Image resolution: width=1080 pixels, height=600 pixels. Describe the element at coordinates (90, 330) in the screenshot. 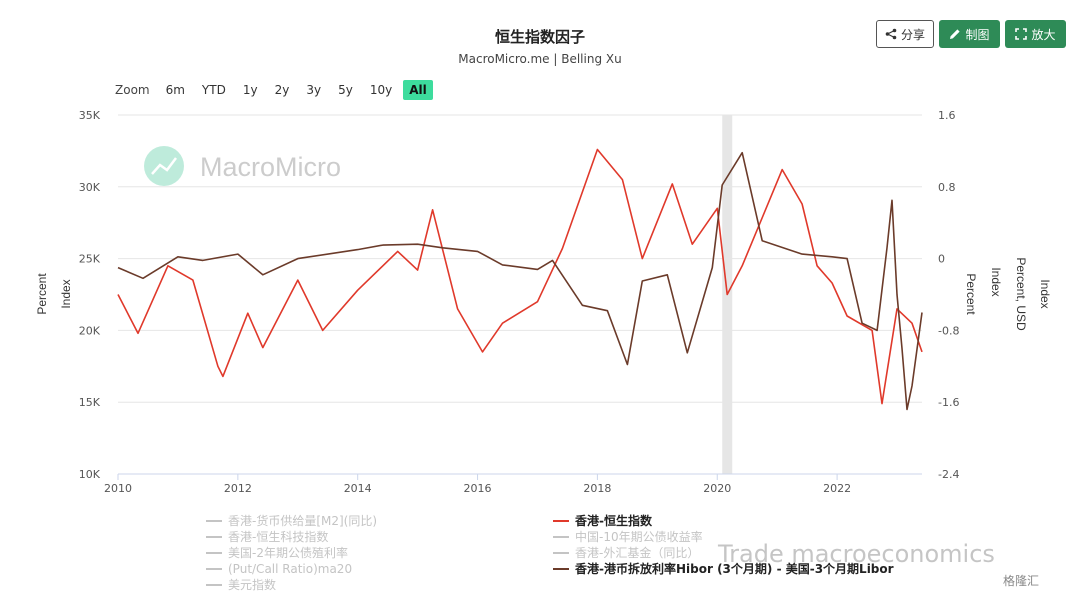

I see `y-left-tick-label: 20K` at that location.